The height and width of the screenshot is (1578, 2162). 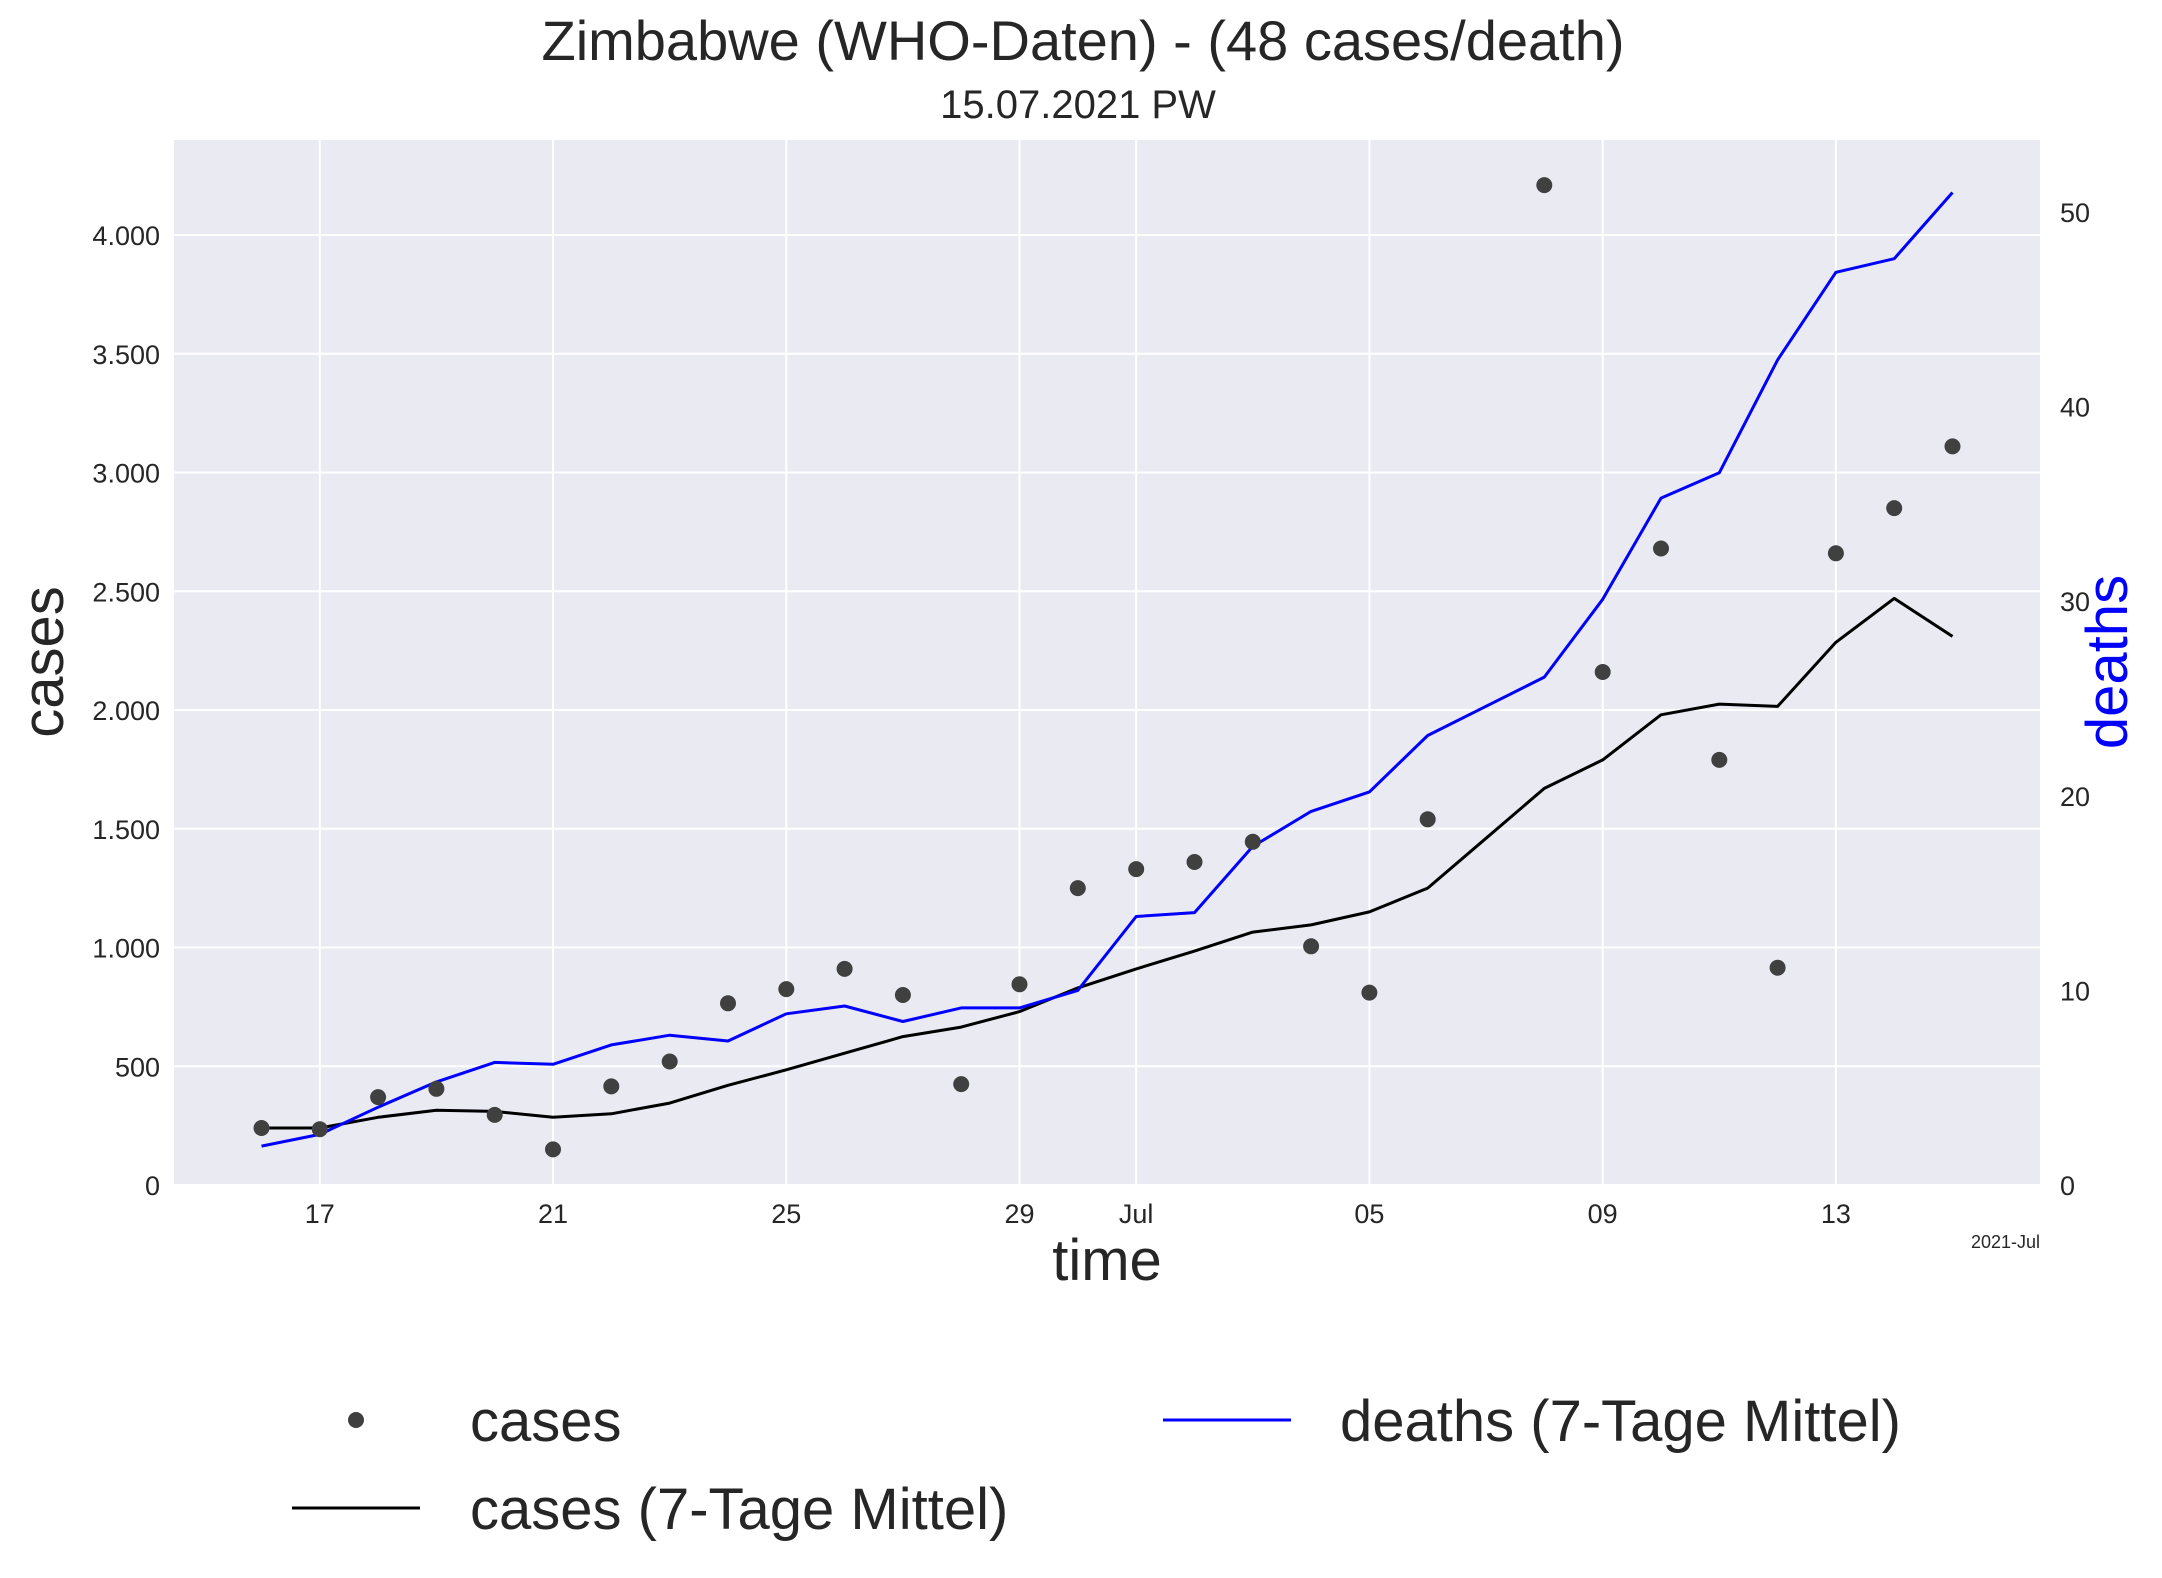 What do you see at coordinates (1620, 1421) in the screenshot?
I see `legend-label-deaths-avg: deaths (7-Tage Mittel)` at bounding box center [1620, 1421].